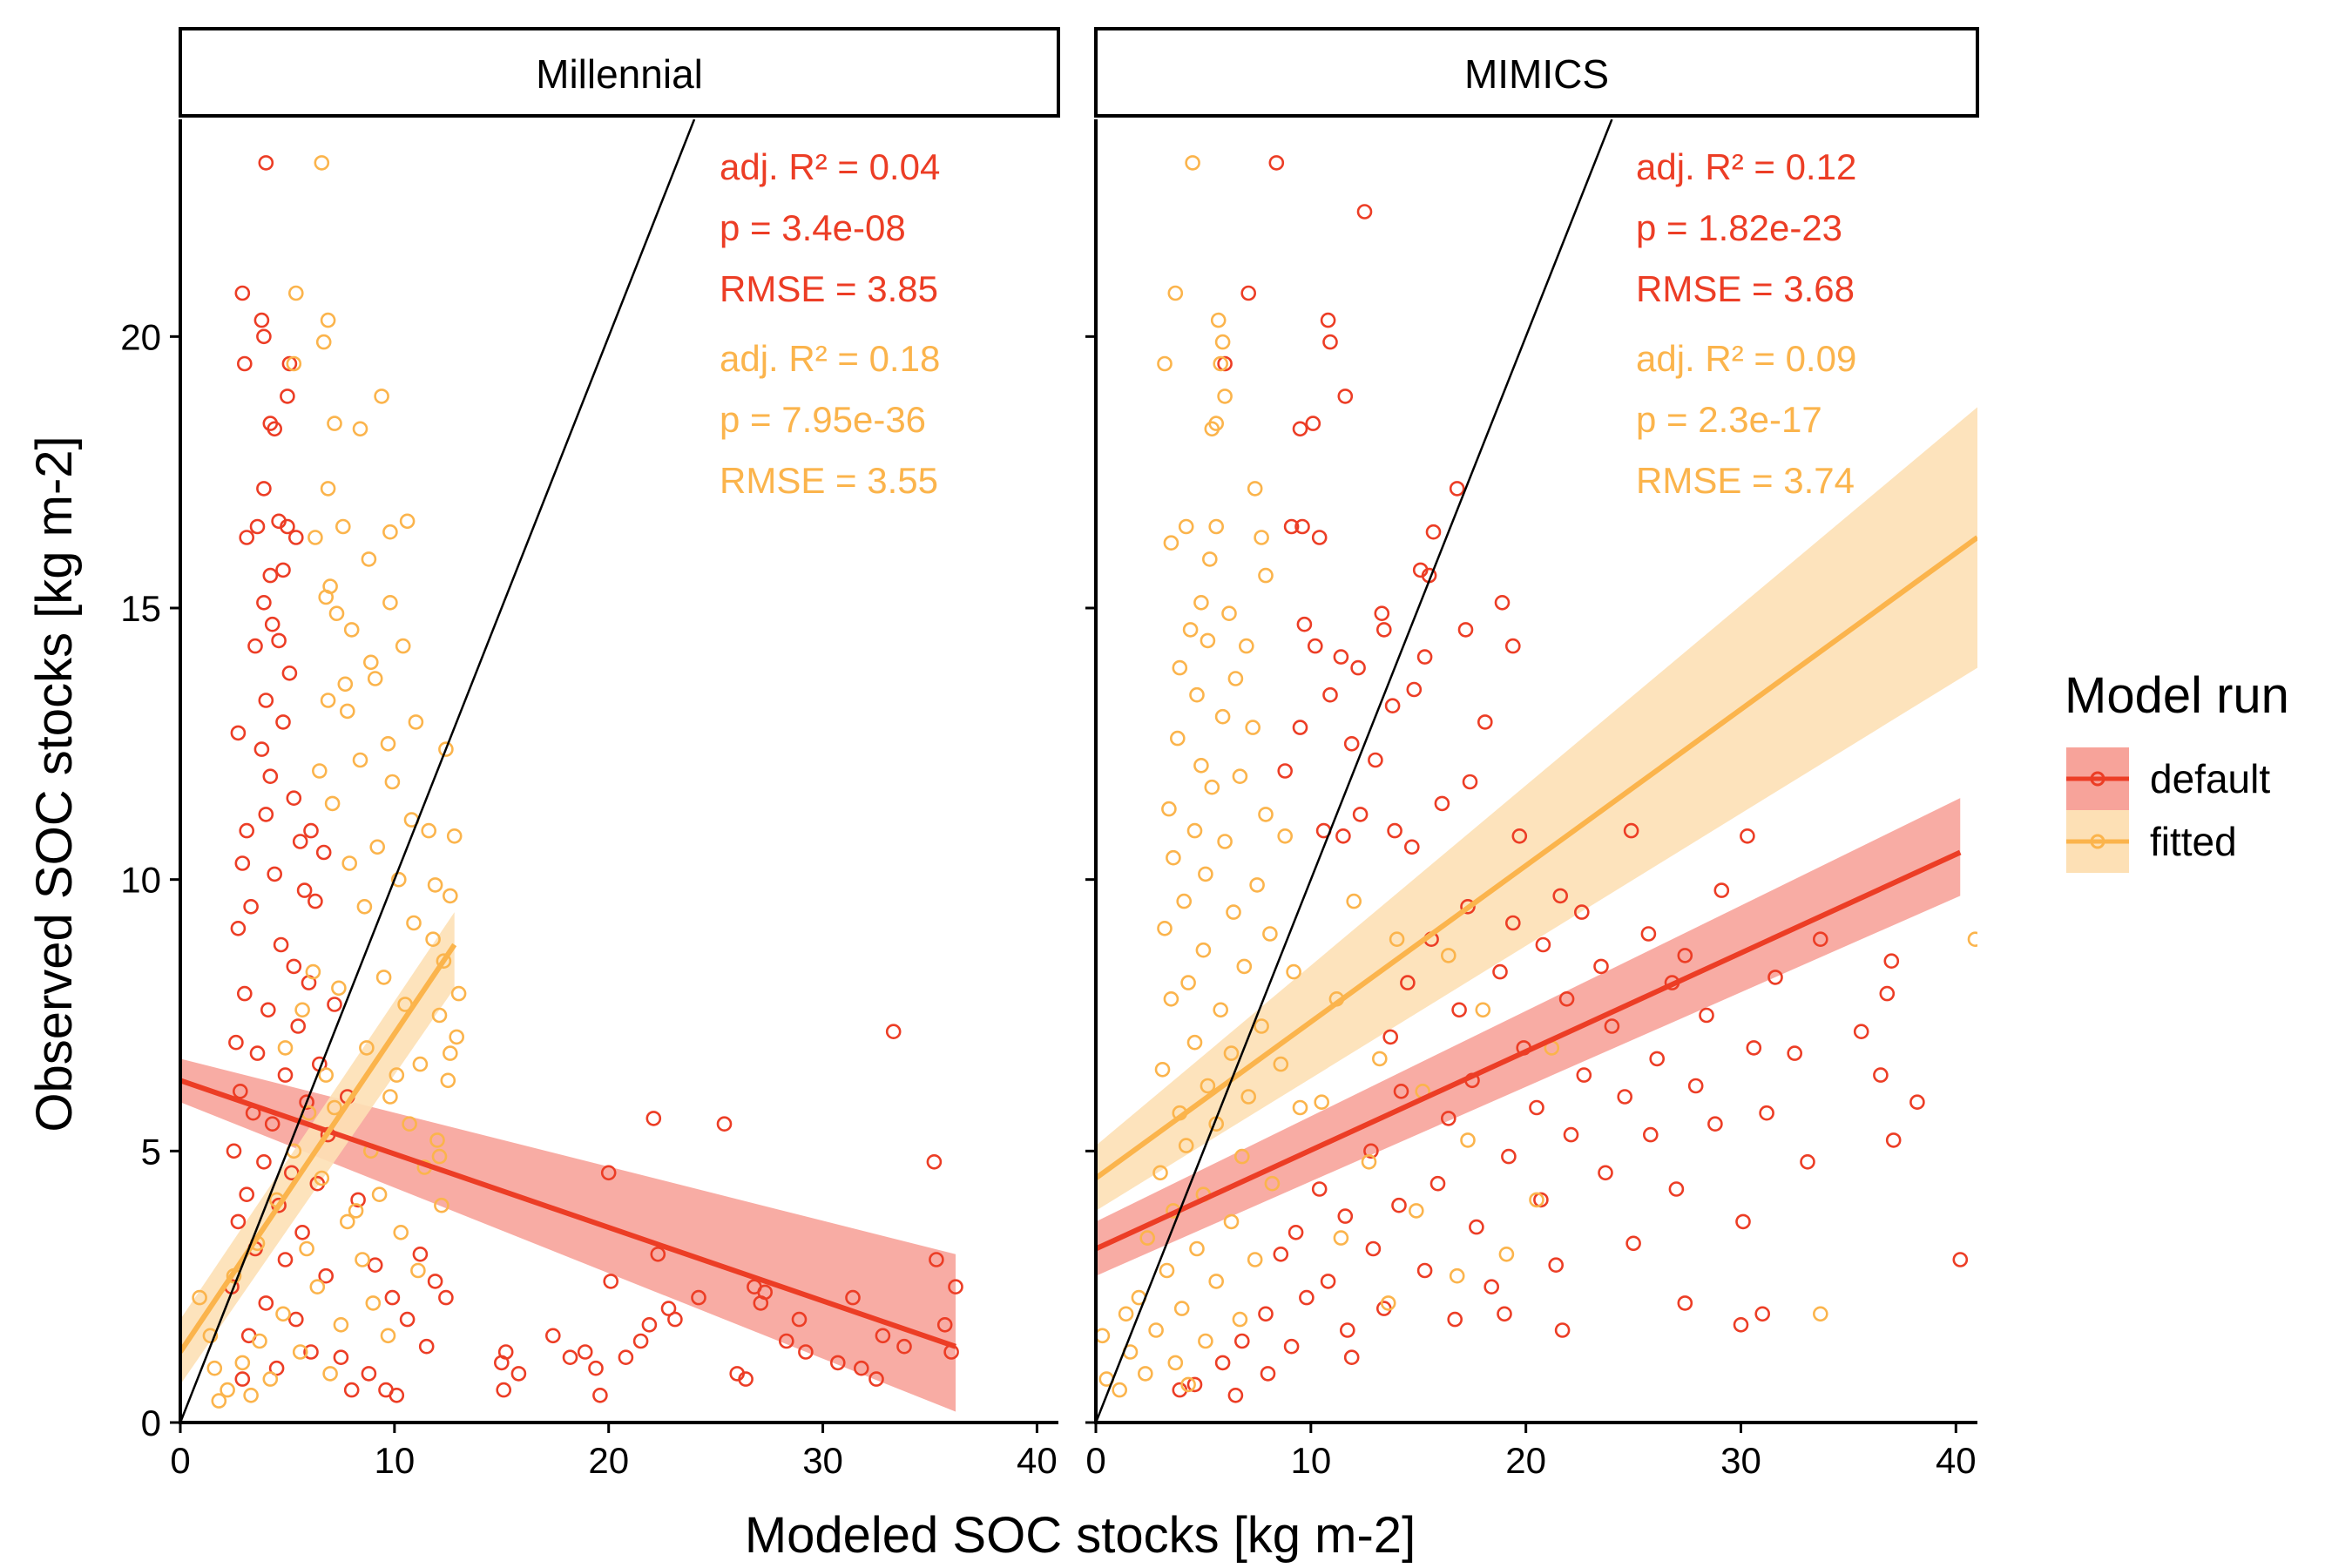 This screenshot has height=1568, width=2352. Describe the element at coordinates (619, 72) in the screenshot. I see `strip-millennial` at that location.